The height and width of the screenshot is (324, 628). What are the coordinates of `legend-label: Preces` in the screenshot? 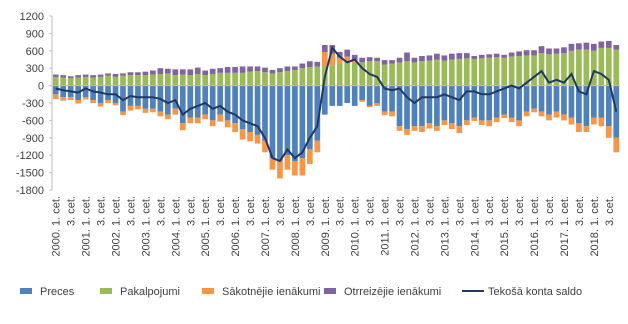 It's located at (57, 292).